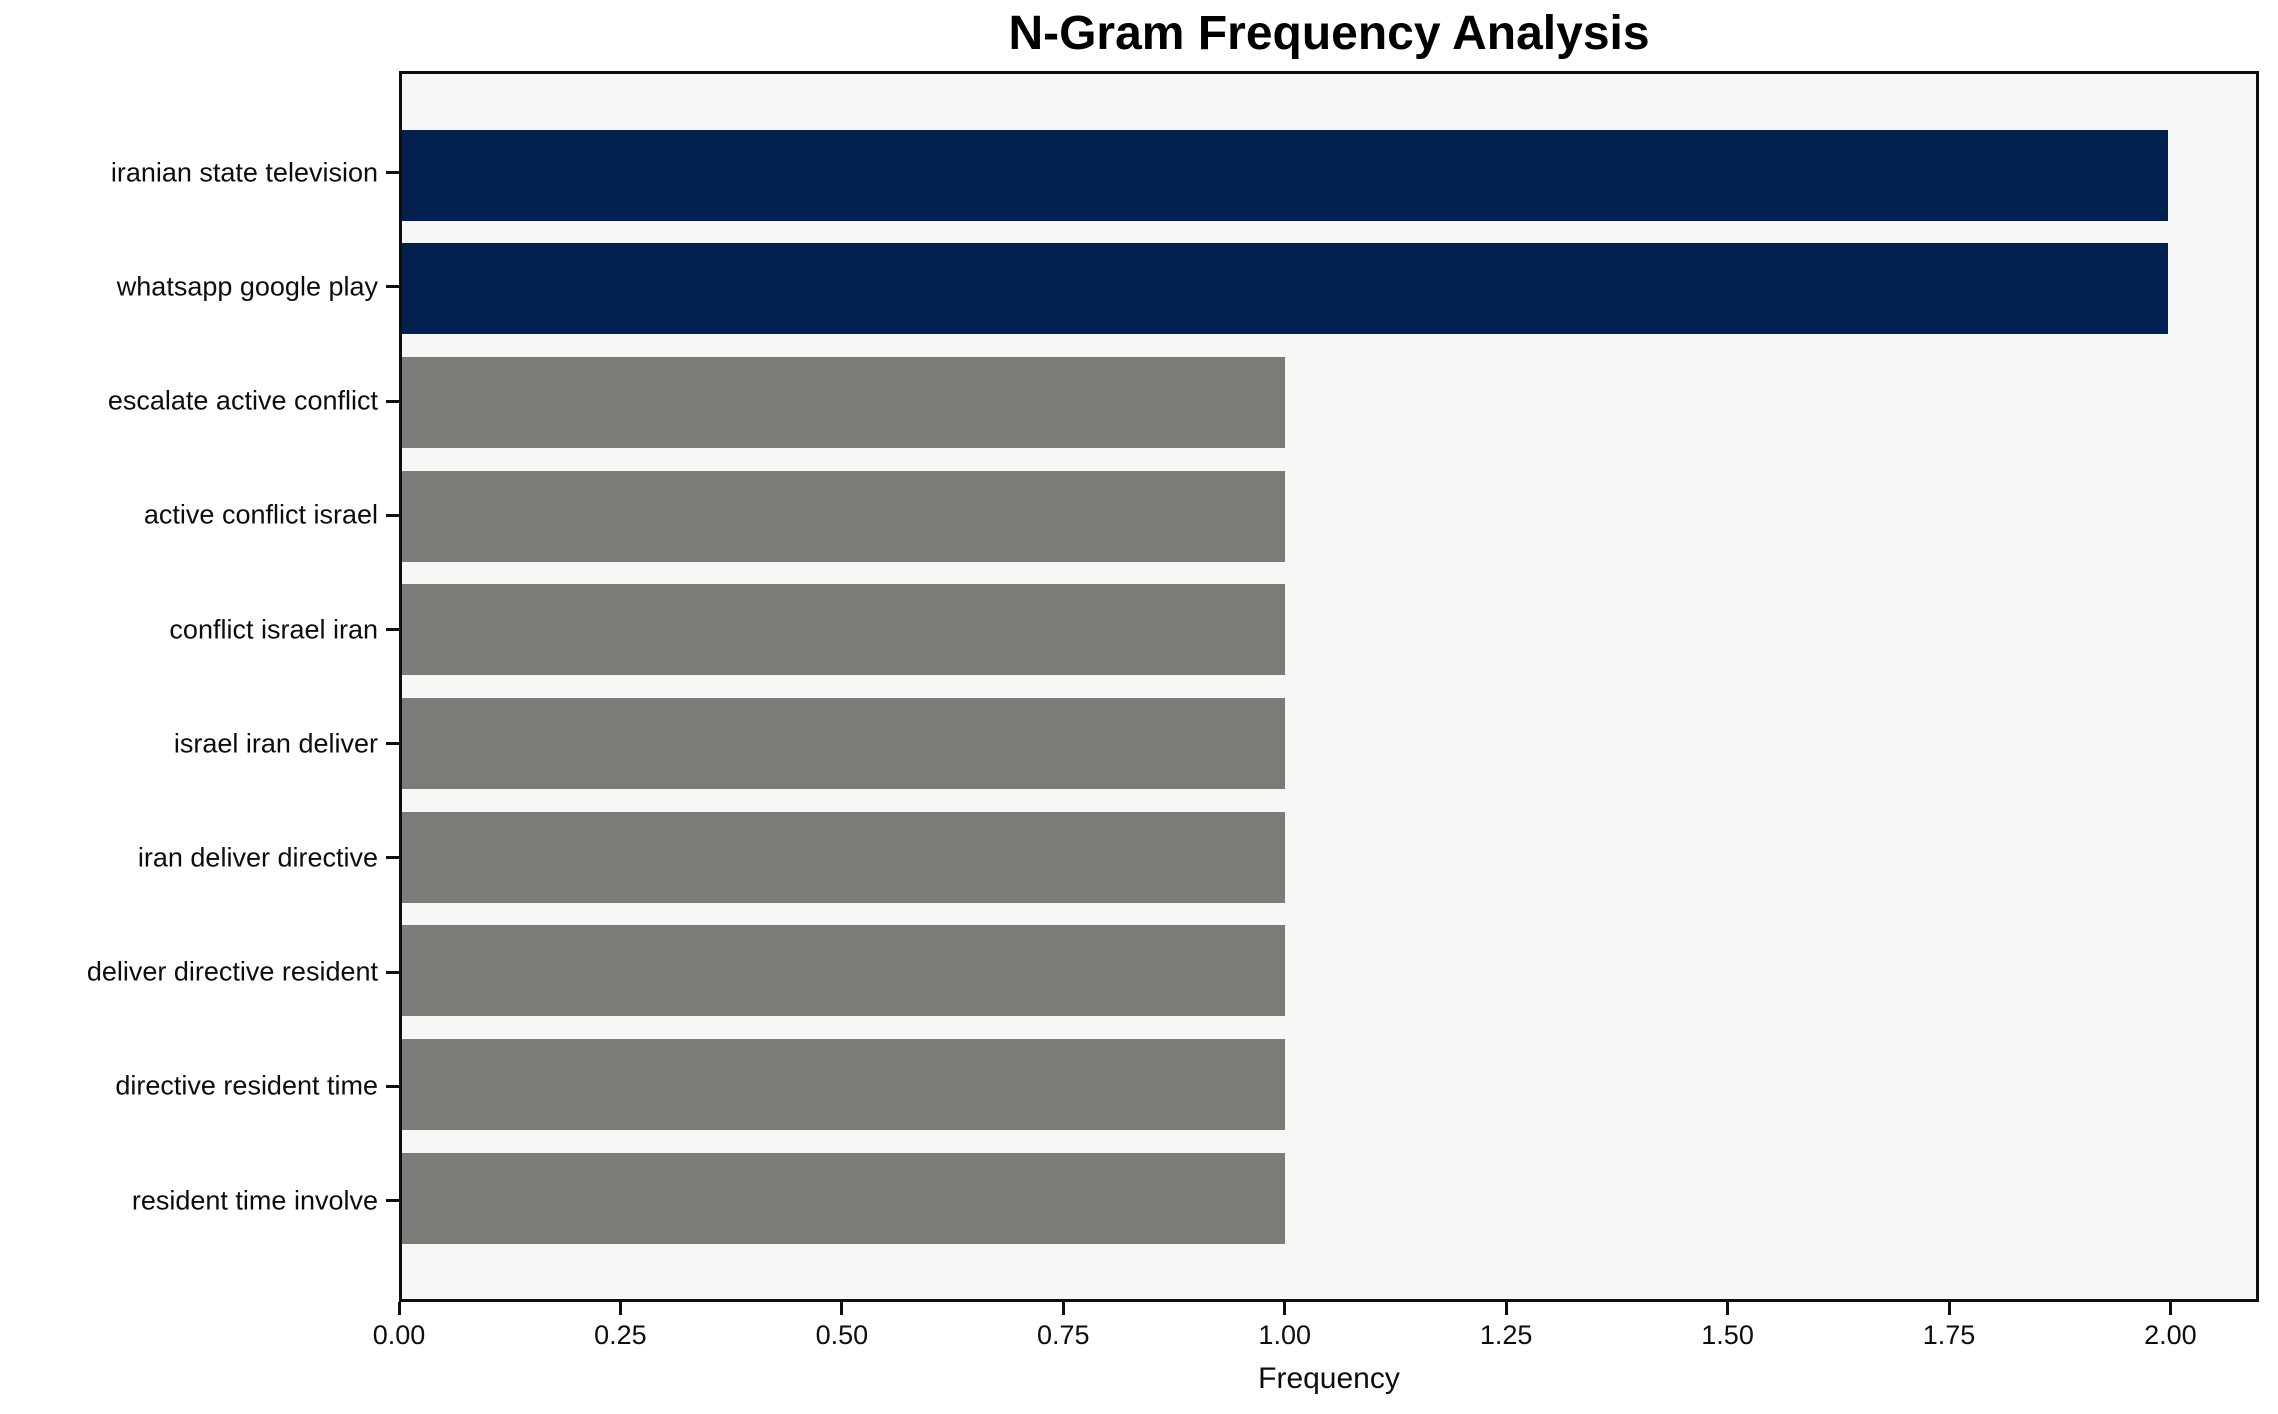  I want to click on y-tick-label: israel iran deliver, so click(275, 743).